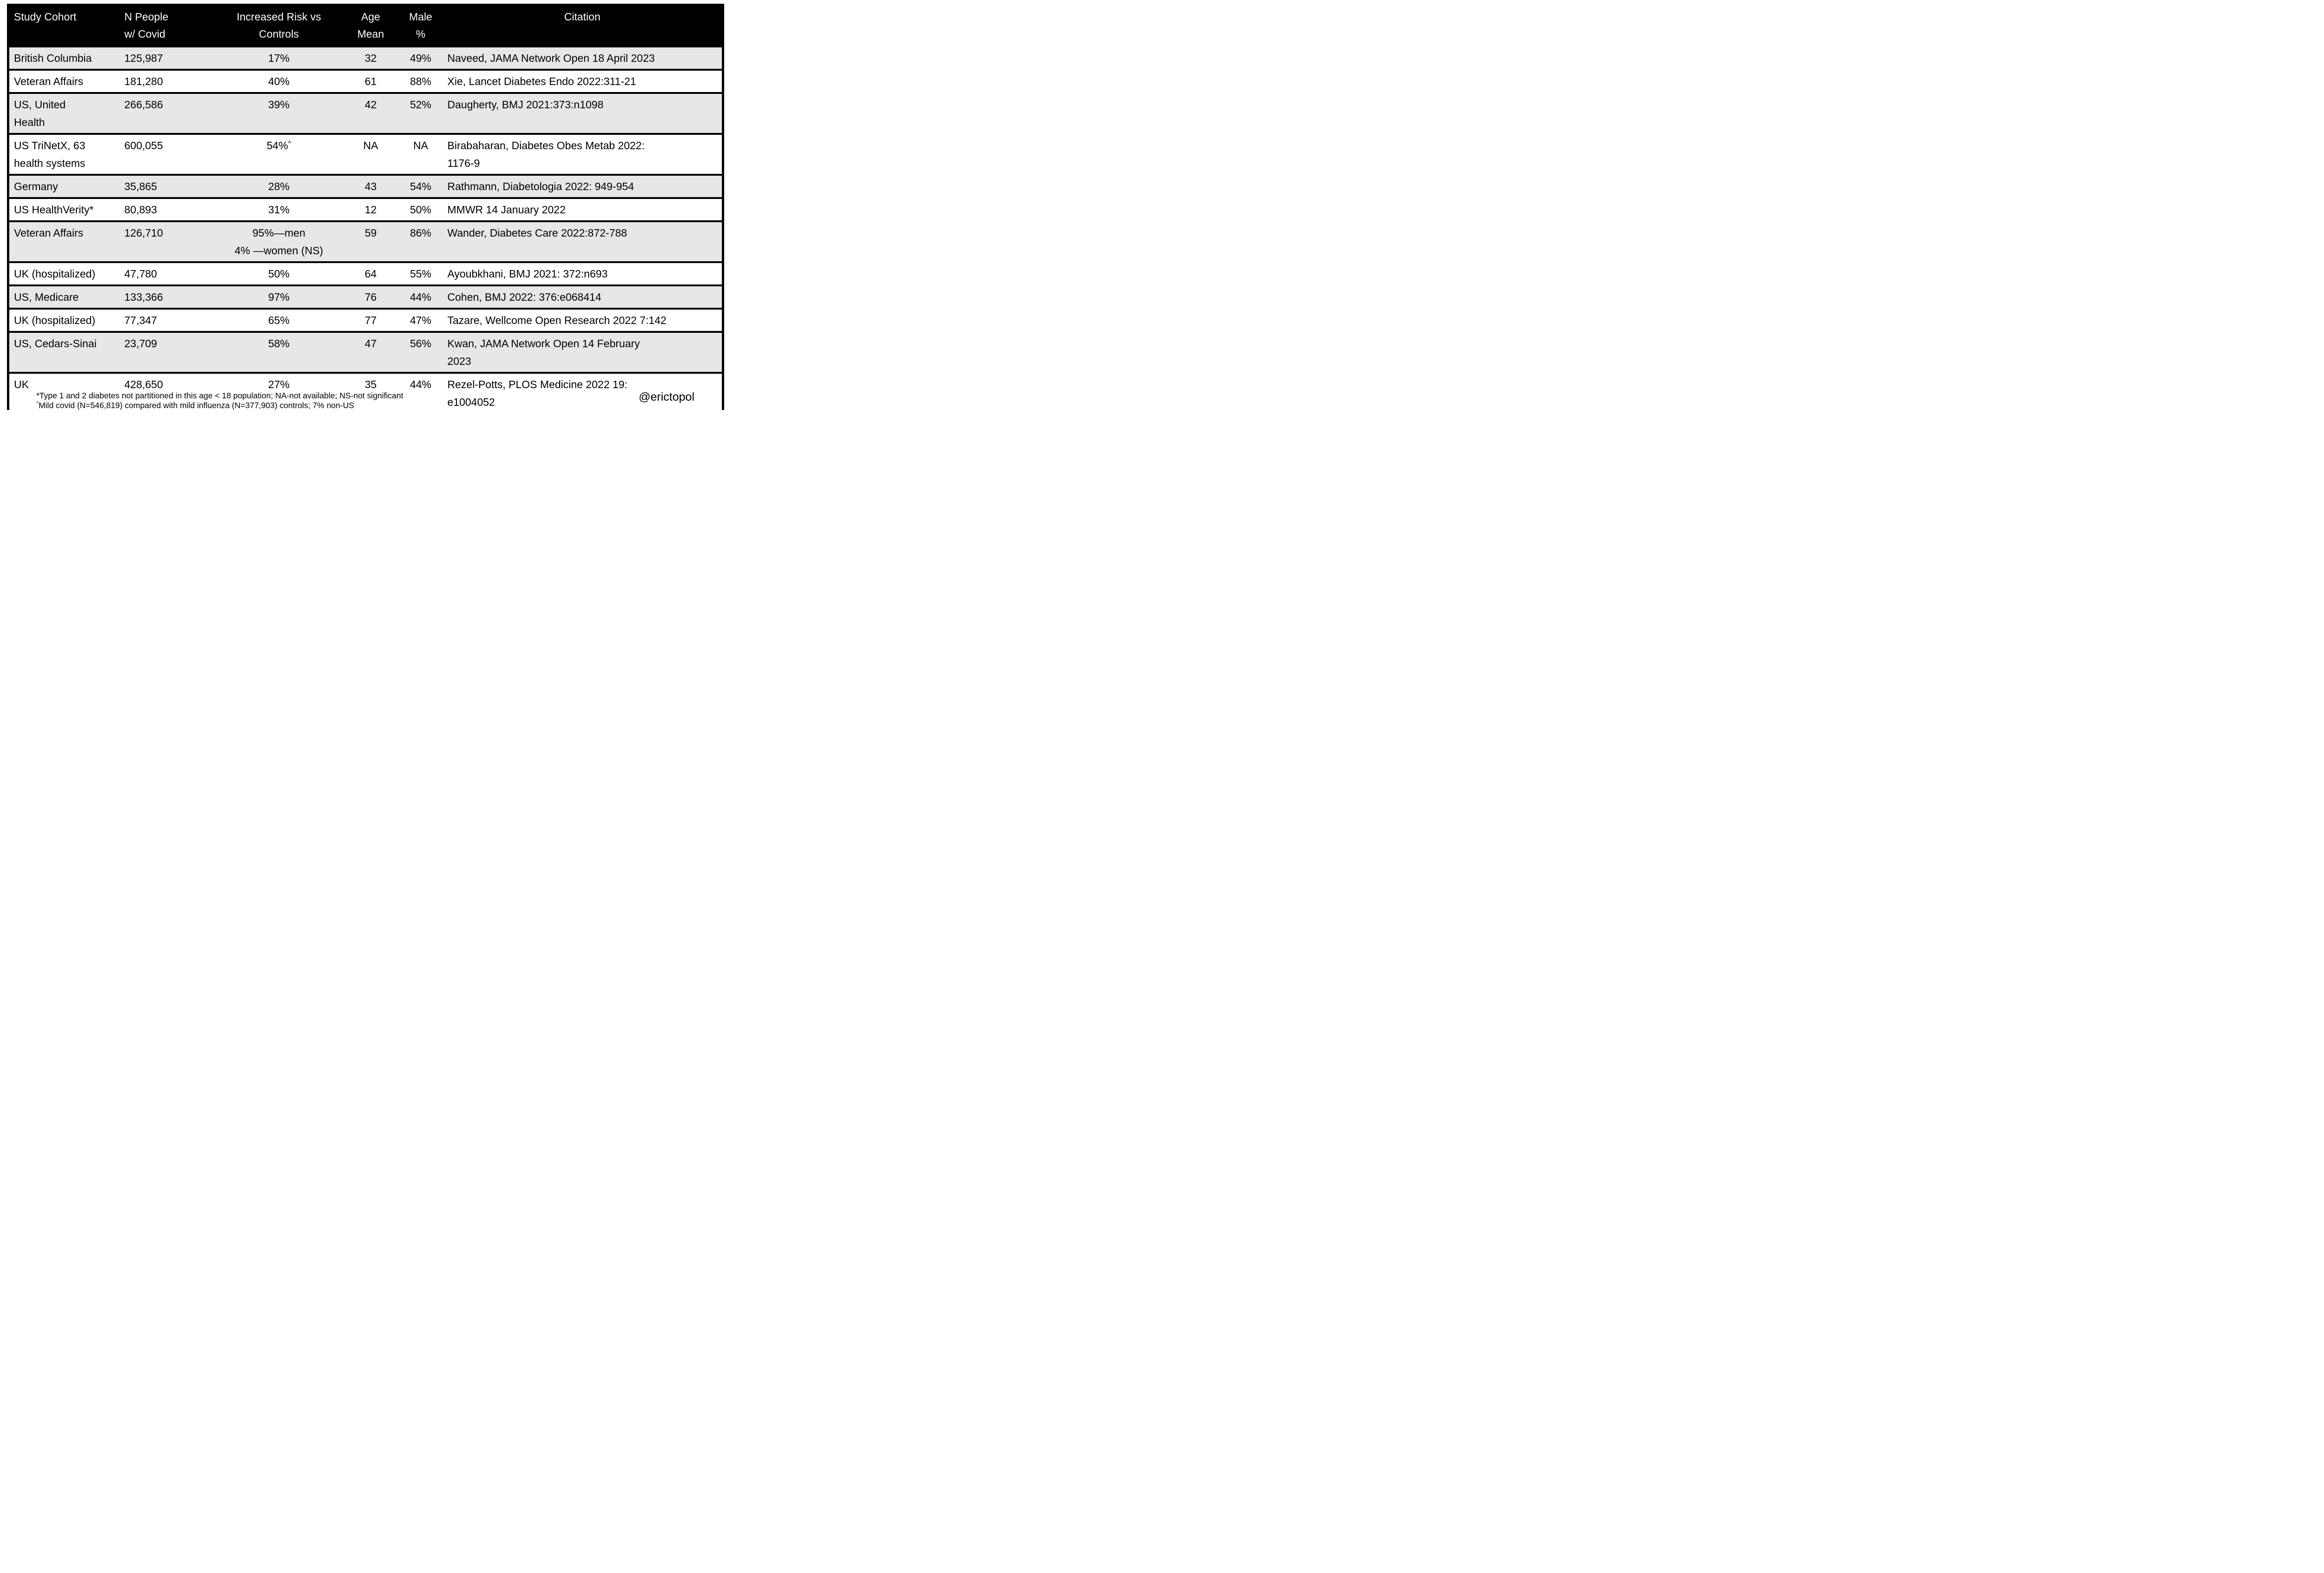 The width and height of the screenshot is (2324, 1573). What do you see at coordinates (371, 391) in the screenshot?
I see `cell-age: 35` at bounding box center [371, 391].